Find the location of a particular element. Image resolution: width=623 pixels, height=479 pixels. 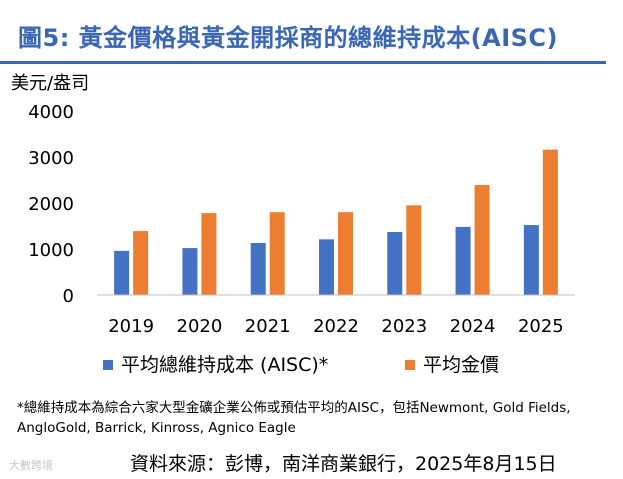

x-tick-label: 2024 is located at coordinates (473, 326).